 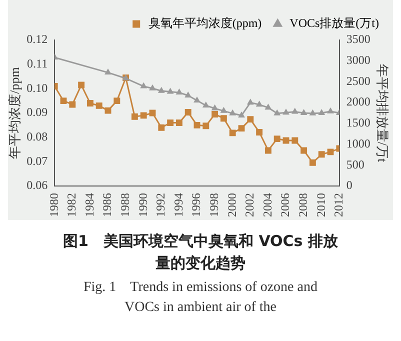 What do you see at coordinates (285, 205) in the screenshot?
I see `x-tick-label: 2006` at bounding box center [285, 205].